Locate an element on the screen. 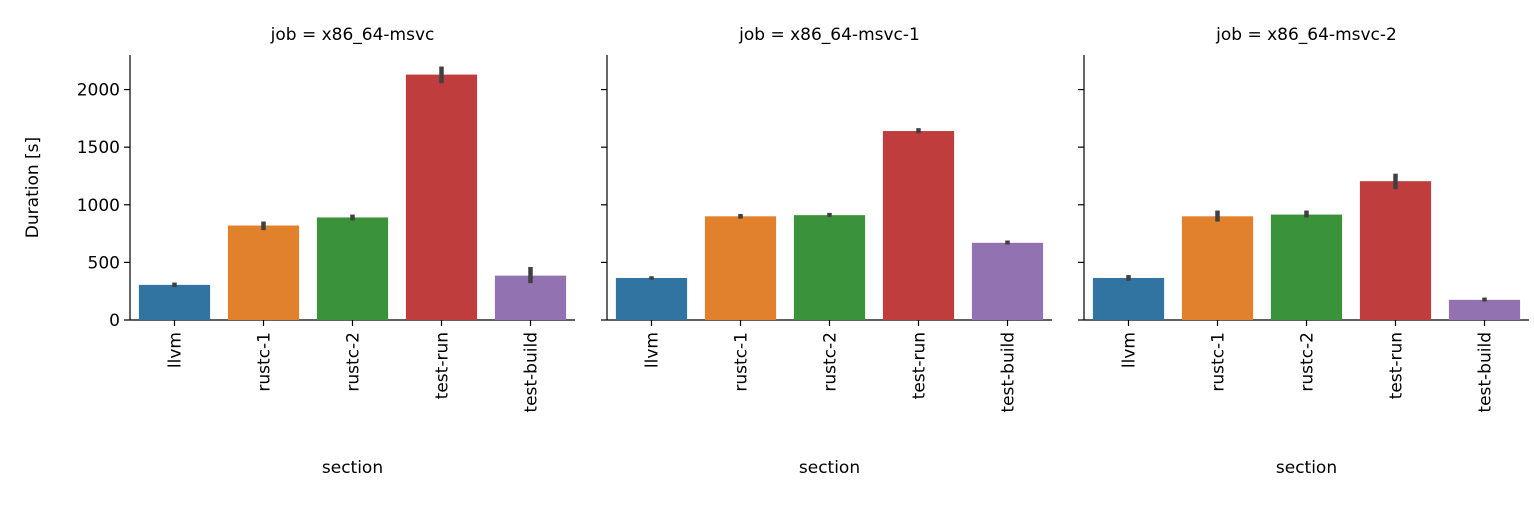 The height and width of the screenshot is (505, 1534). y-tick-label: 2000 is located at coordinates (98, 91).